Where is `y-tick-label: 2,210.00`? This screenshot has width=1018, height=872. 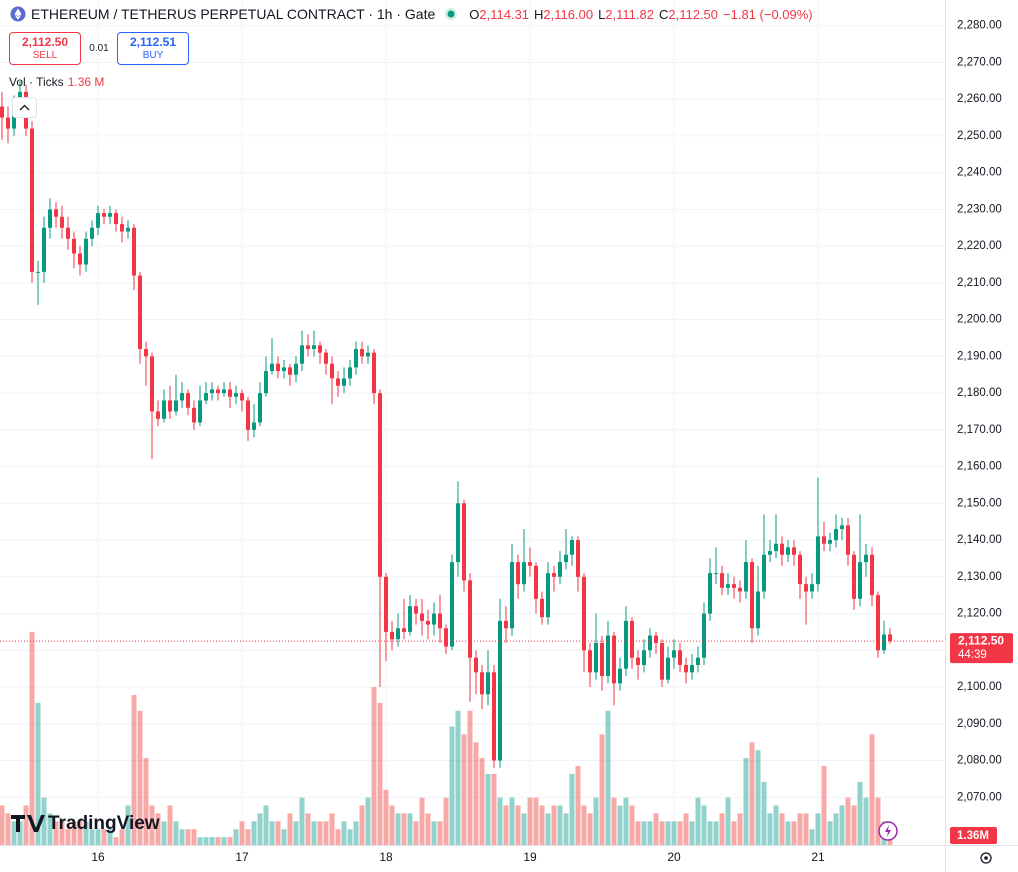
y-tick-label: 2,210.00 is located at coordinates (979, 283).